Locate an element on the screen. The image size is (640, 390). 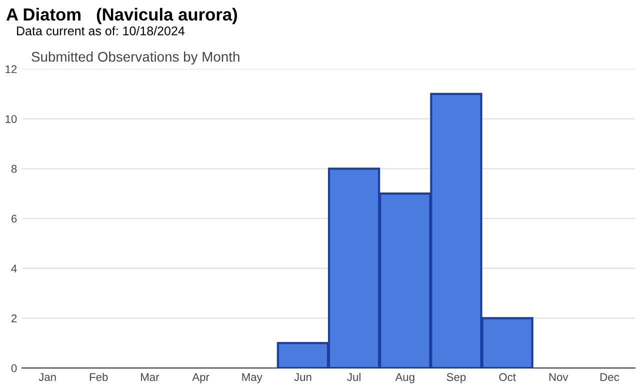
chart-subtitle: Data current as of: 10/18/2024 is located at coordinates (100, 31).